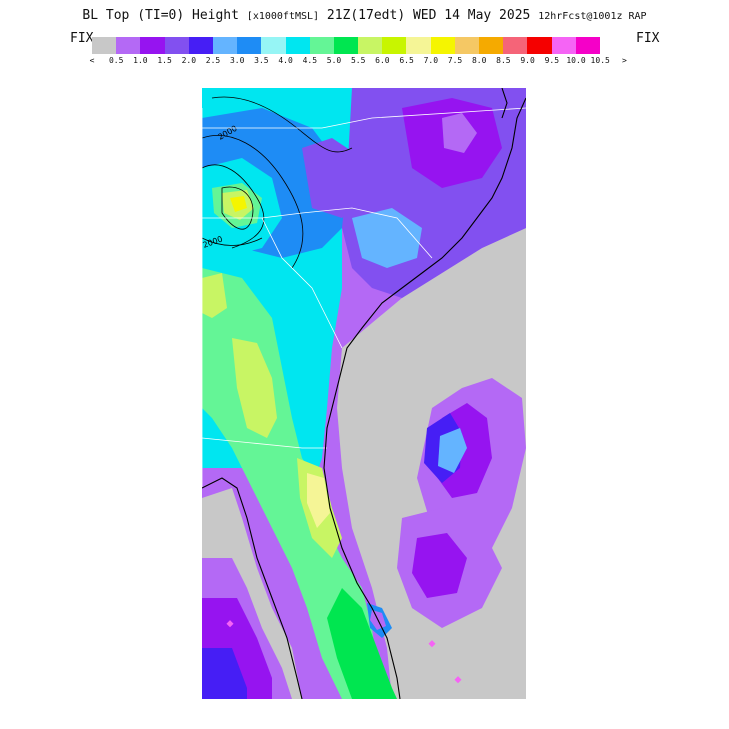 The width and height of the screenshot is (729, 729). What do you see at coordinates (382, 60) in the screenshot?
I see `scale-tick-label: 6.0` at bounding box center [382, 60].